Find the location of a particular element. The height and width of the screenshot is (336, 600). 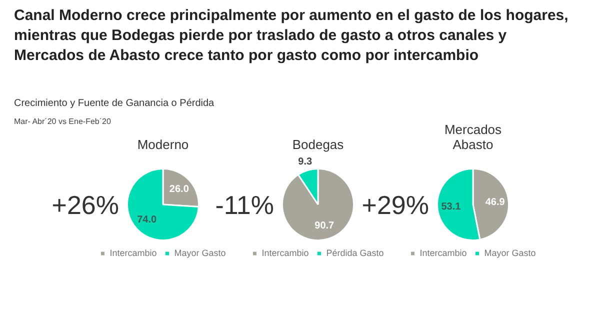

chart-title: Mercados Abasto is located at coordinates (473, 136).